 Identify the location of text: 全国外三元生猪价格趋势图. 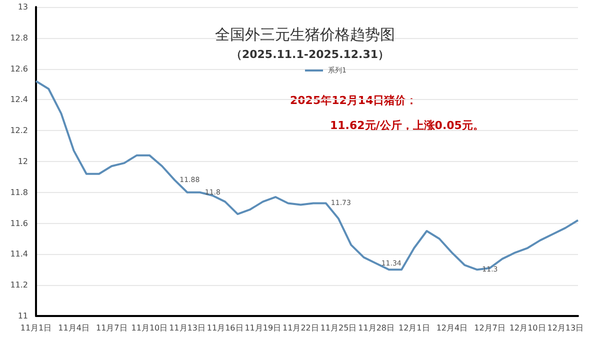
(305, 35).